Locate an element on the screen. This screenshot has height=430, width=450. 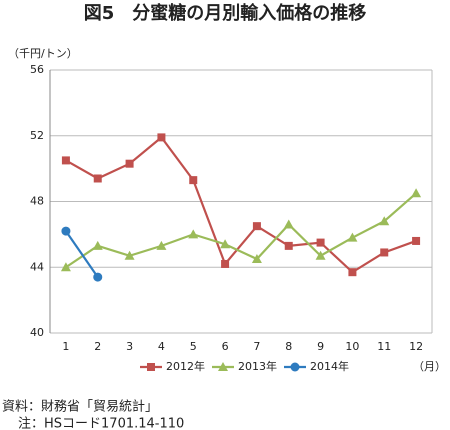
note: 注：HSコード1701.14-110 is located at coordinates (101, 423).